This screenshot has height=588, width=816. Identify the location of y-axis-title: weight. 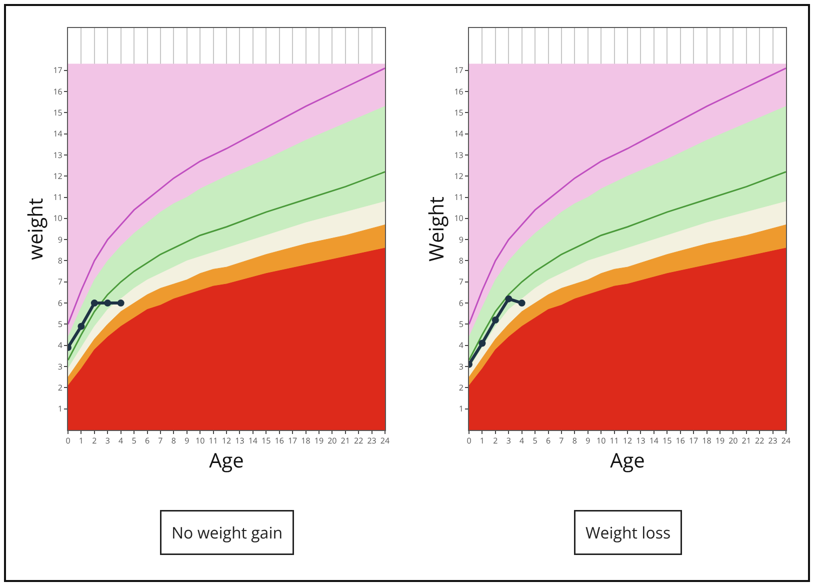
(35, 229).